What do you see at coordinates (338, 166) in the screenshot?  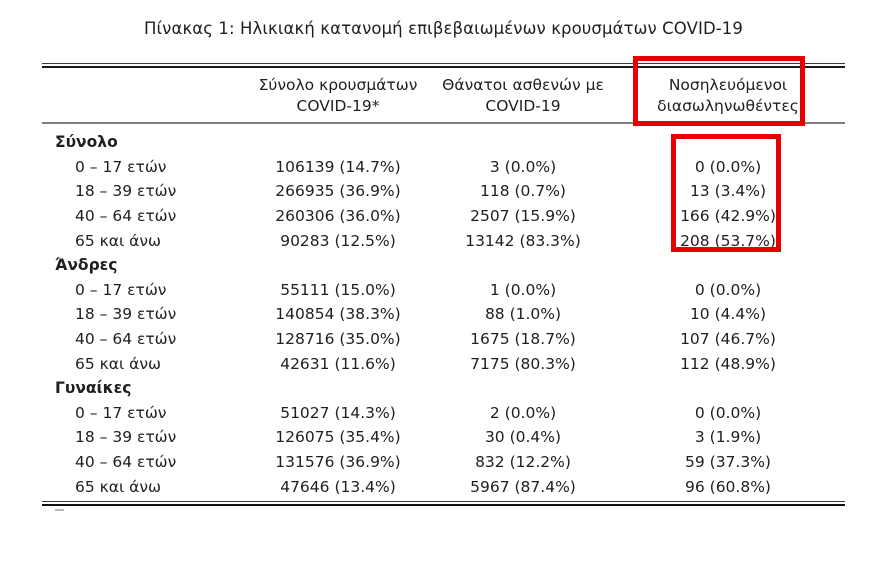 I see `cases-value: 106139 (14.7%)` at bounding box center [338, 166].